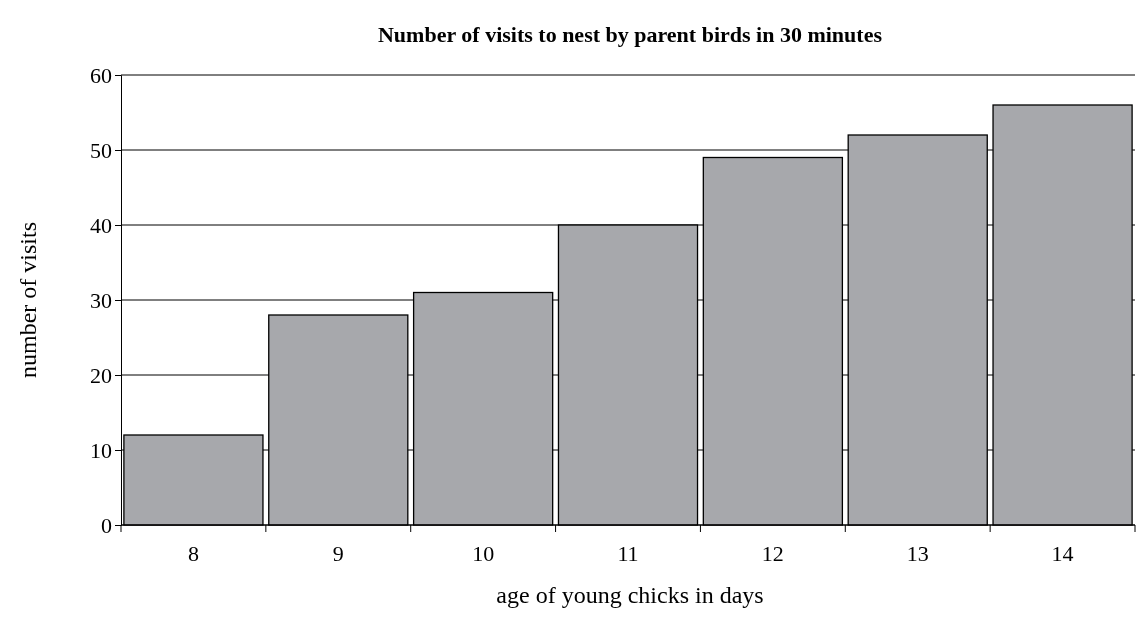 The image size is (1136, 623). What do you see at coordinates (106, 525) in the screenshot?
I see `y-tick-label: 0` at bounding box center [106, 525].